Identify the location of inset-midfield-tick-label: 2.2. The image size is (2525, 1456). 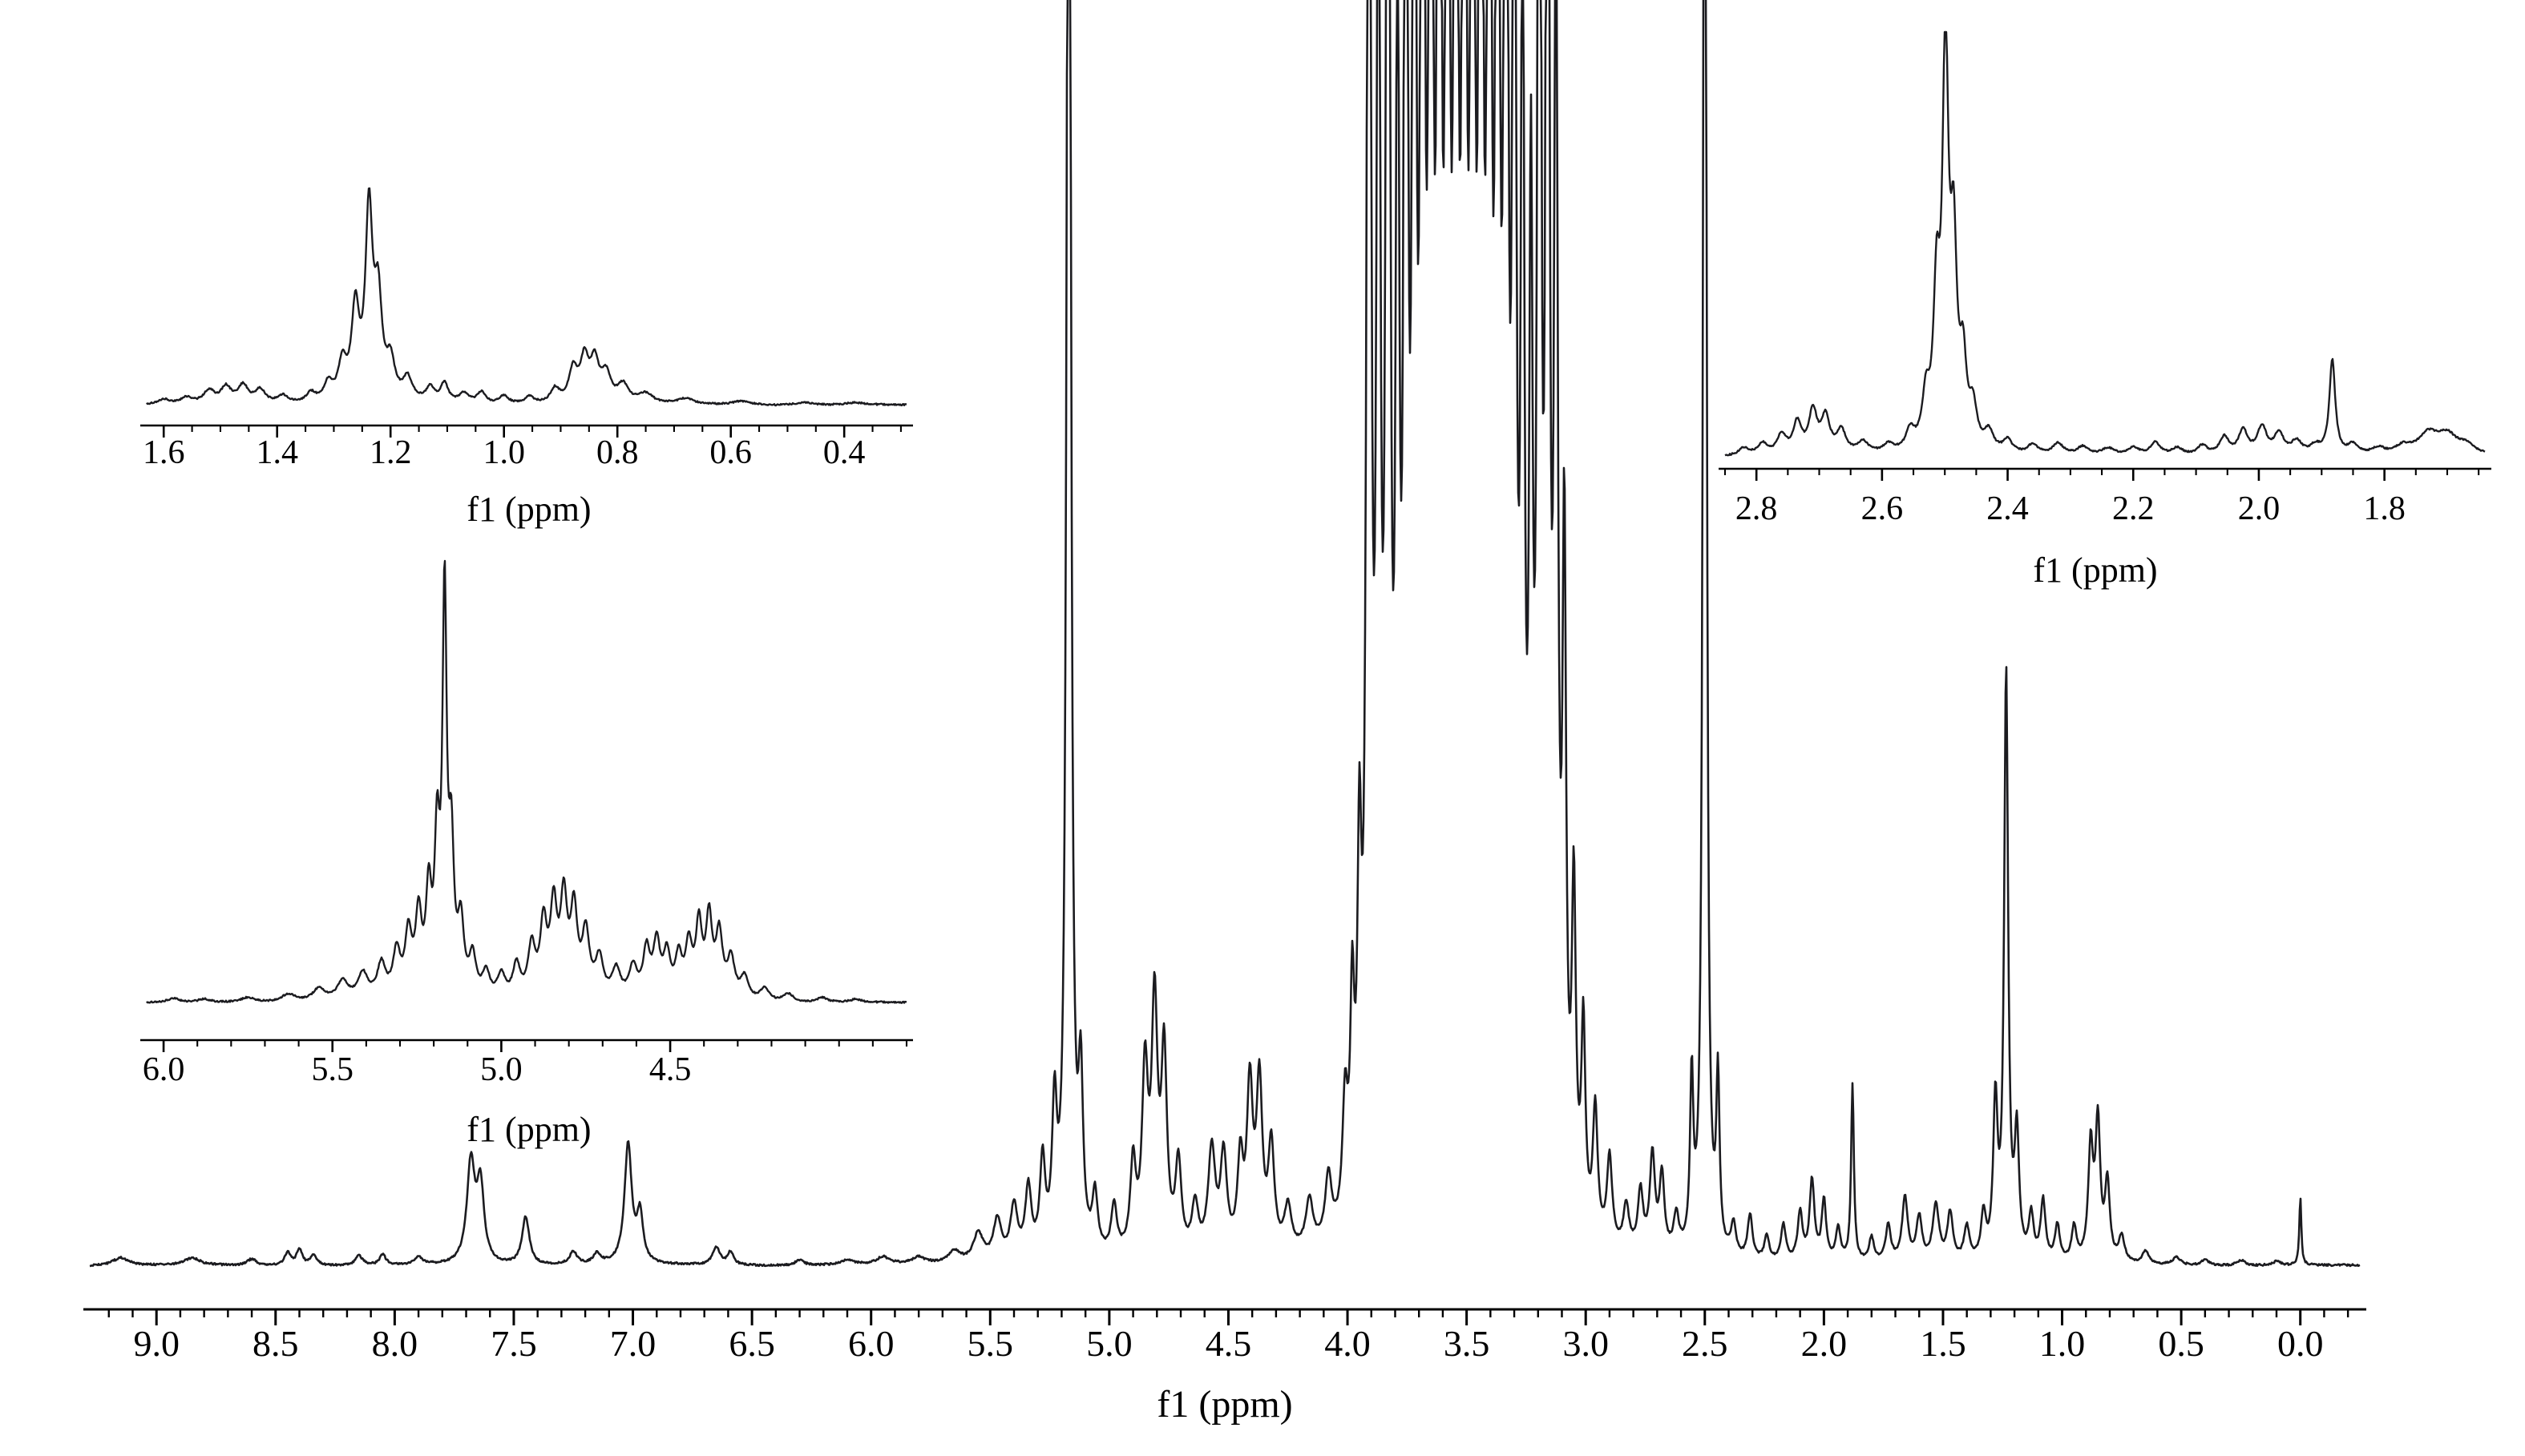
(2133, 509).